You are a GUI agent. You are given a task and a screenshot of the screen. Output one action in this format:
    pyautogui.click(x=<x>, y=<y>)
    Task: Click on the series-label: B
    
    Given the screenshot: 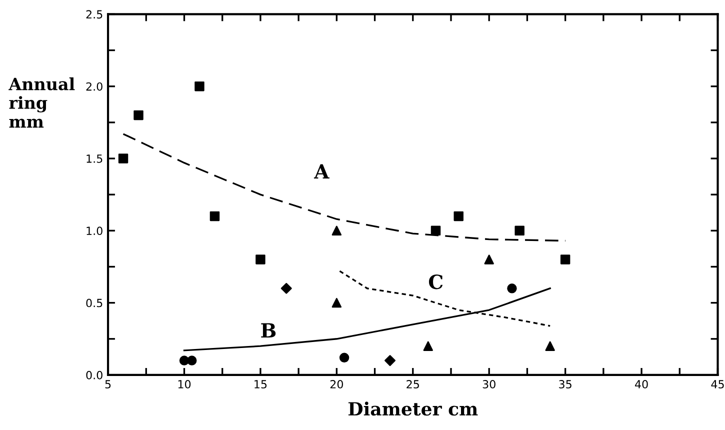 What is the action you would take?
    pyautogui.click(x=268, y=330)
    